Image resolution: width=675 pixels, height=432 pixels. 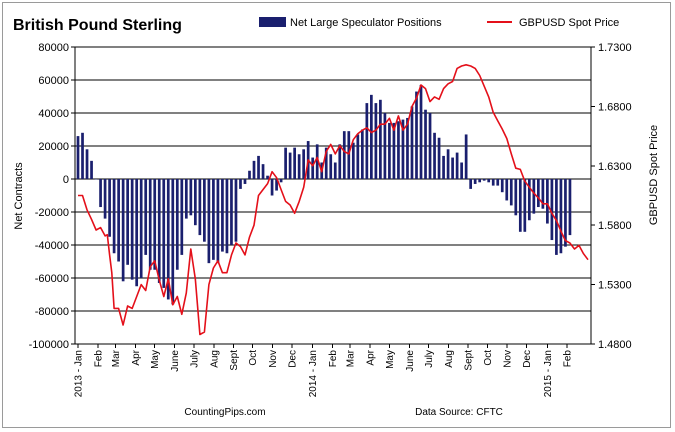 What do you see at coordinates (52, 246) in the screenshot?
I see `left-tick-label-6: -40000` at bounding box center [52, 246].